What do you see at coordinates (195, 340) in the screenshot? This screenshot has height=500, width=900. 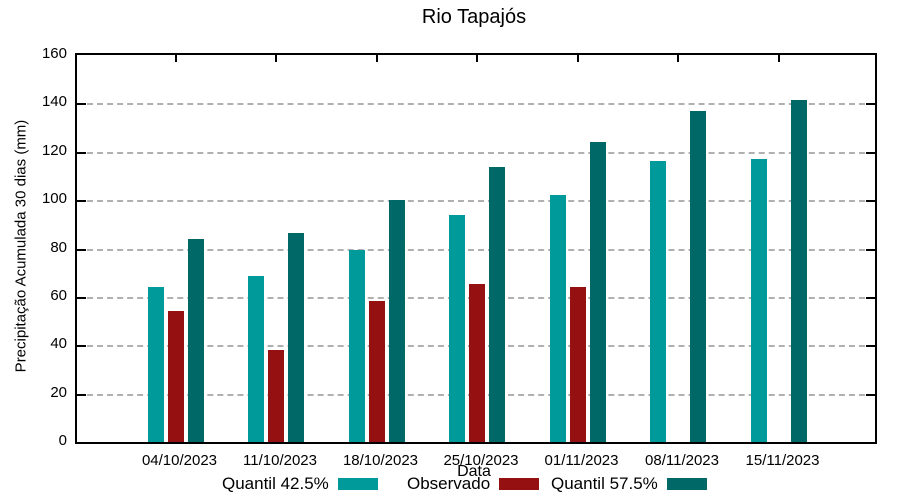 I see `bar-quantil-57-5--0` at bounding box center [195, 340].